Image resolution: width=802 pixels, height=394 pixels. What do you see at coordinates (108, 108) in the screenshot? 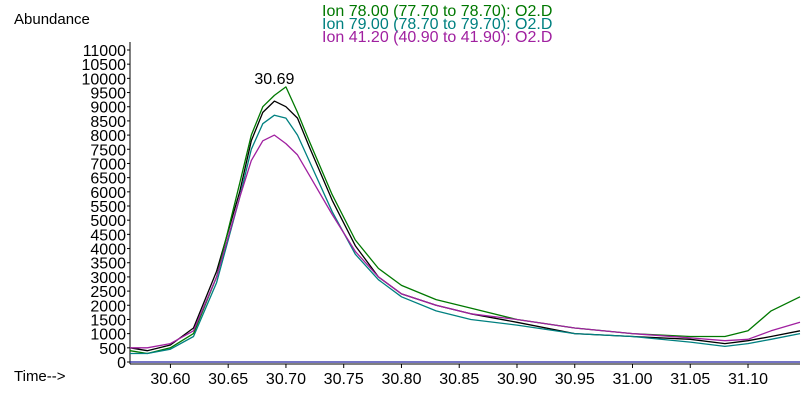
I see `y-tick-label: 9000` at bounding box center [108, 108].